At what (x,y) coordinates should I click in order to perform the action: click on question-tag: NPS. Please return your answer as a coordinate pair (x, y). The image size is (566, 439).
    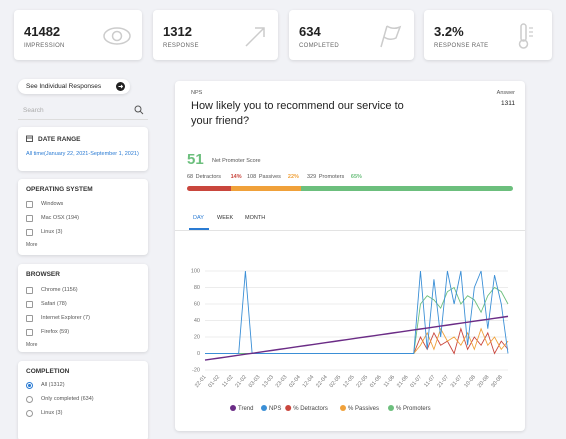
    Looking at the image, I should click on (197, 93).